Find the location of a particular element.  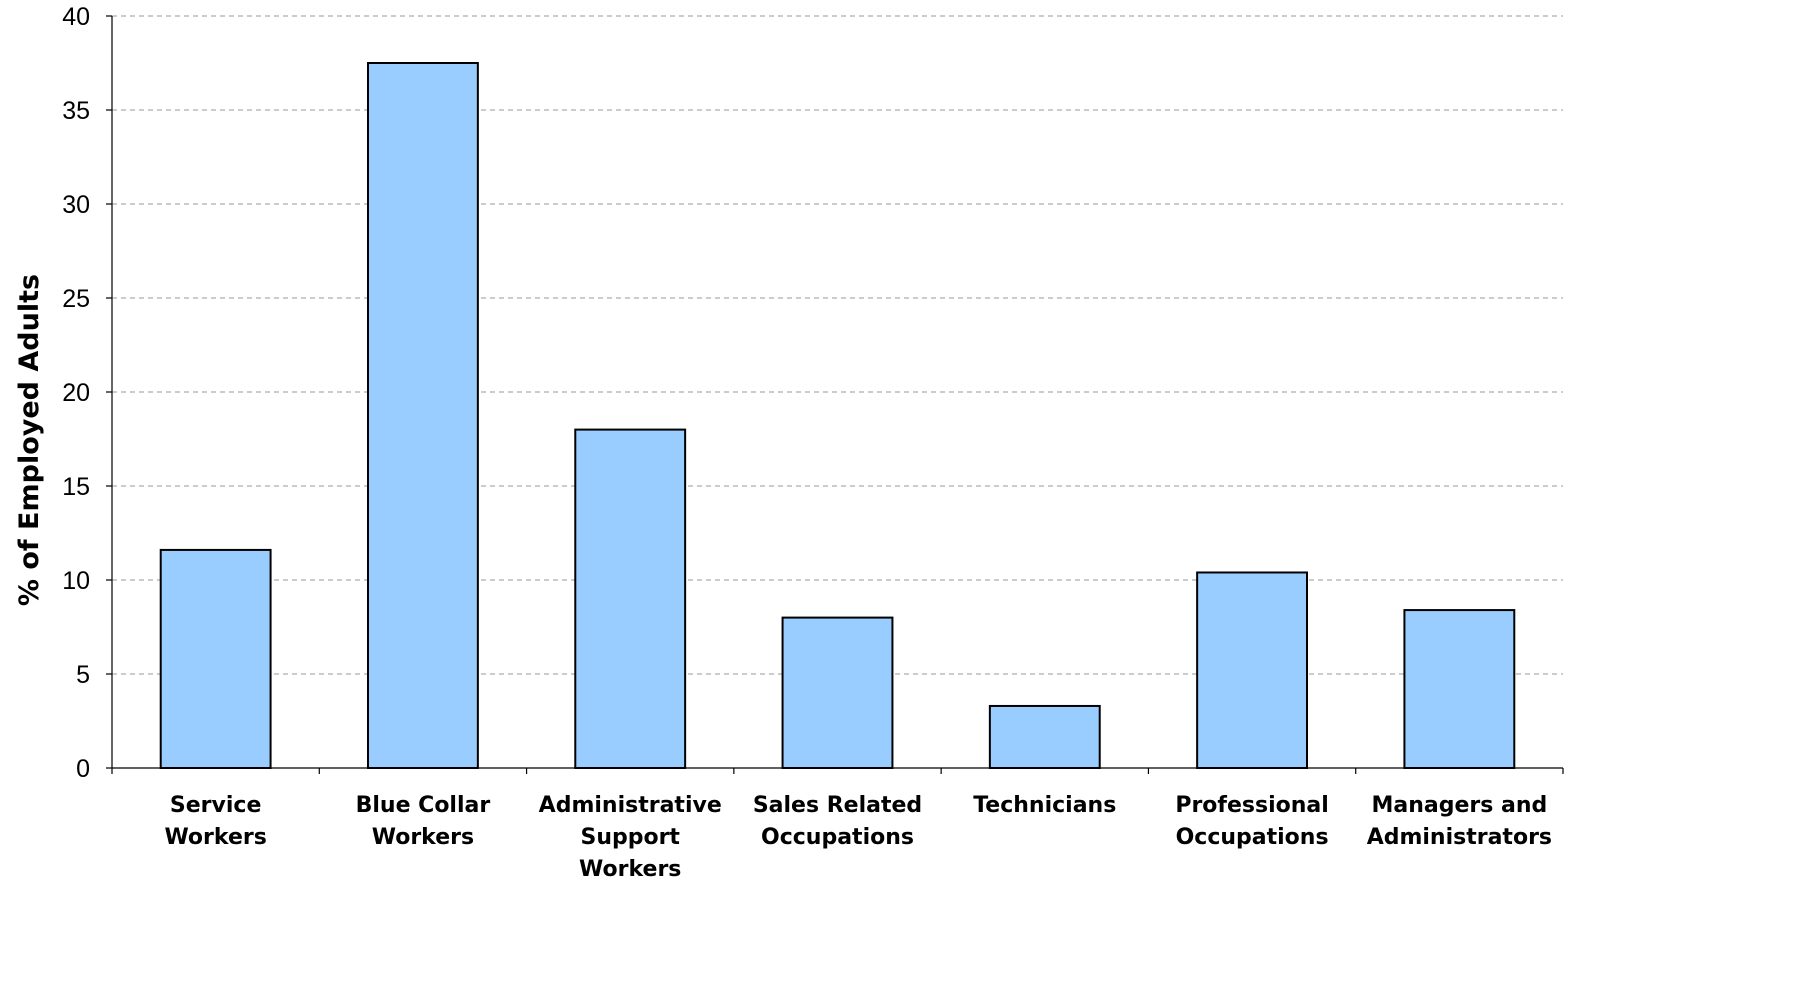

y-tick-label: 15 is located at coordinates (76, 487).